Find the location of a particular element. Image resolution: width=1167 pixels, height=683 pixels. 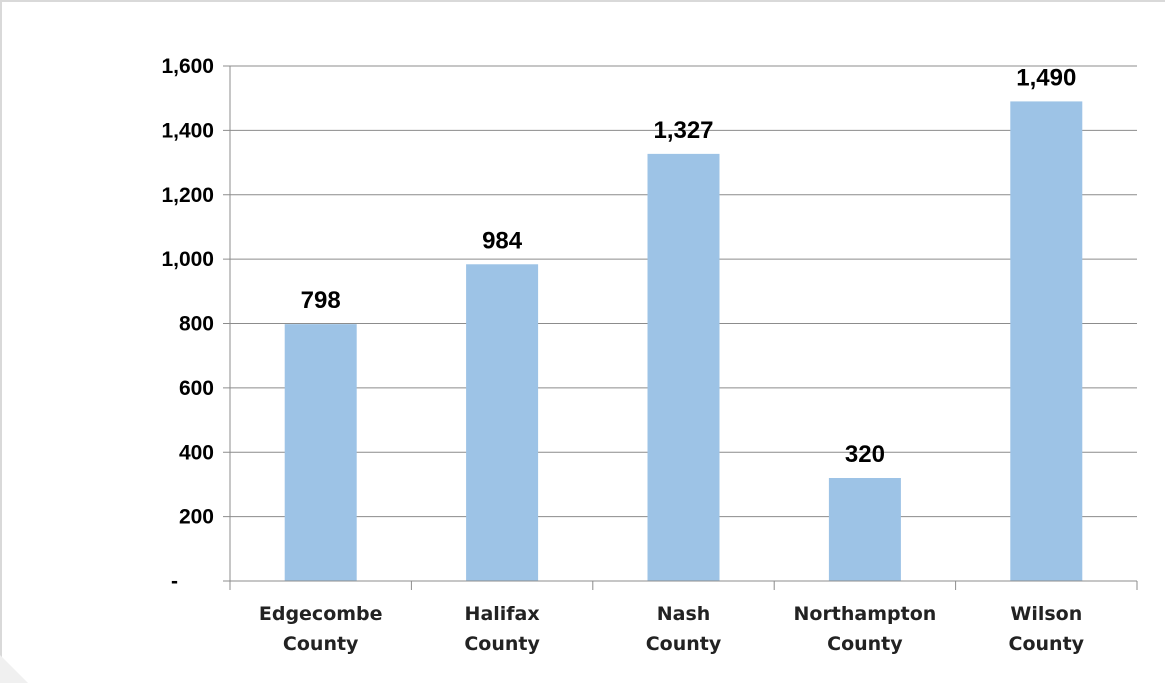

y-tick-label: 1,600 is located at coordinates (187, 66).